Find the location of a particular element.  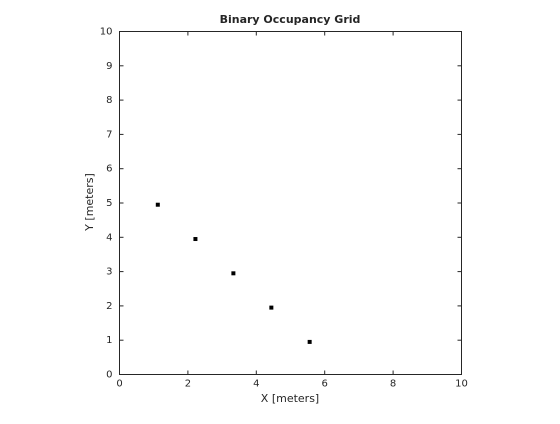

x-tick-label: 10 is located at coordinates (461, 384).